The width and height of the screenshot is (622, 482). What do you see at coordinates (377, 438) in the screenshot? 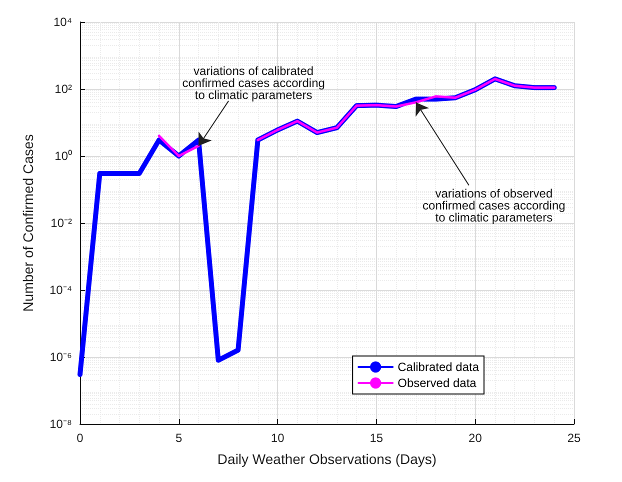
I see `x-tick-label: 15` at bounding box center [377, 438].